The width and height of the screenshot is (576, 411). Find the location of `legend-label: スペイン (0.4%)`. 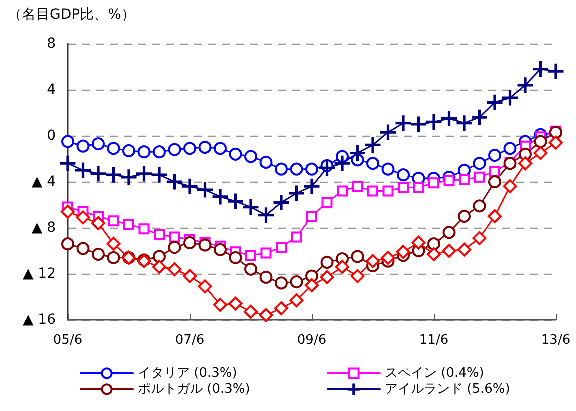

legend-label: スペイン (0.4%) is located at coordinates (434, 373).